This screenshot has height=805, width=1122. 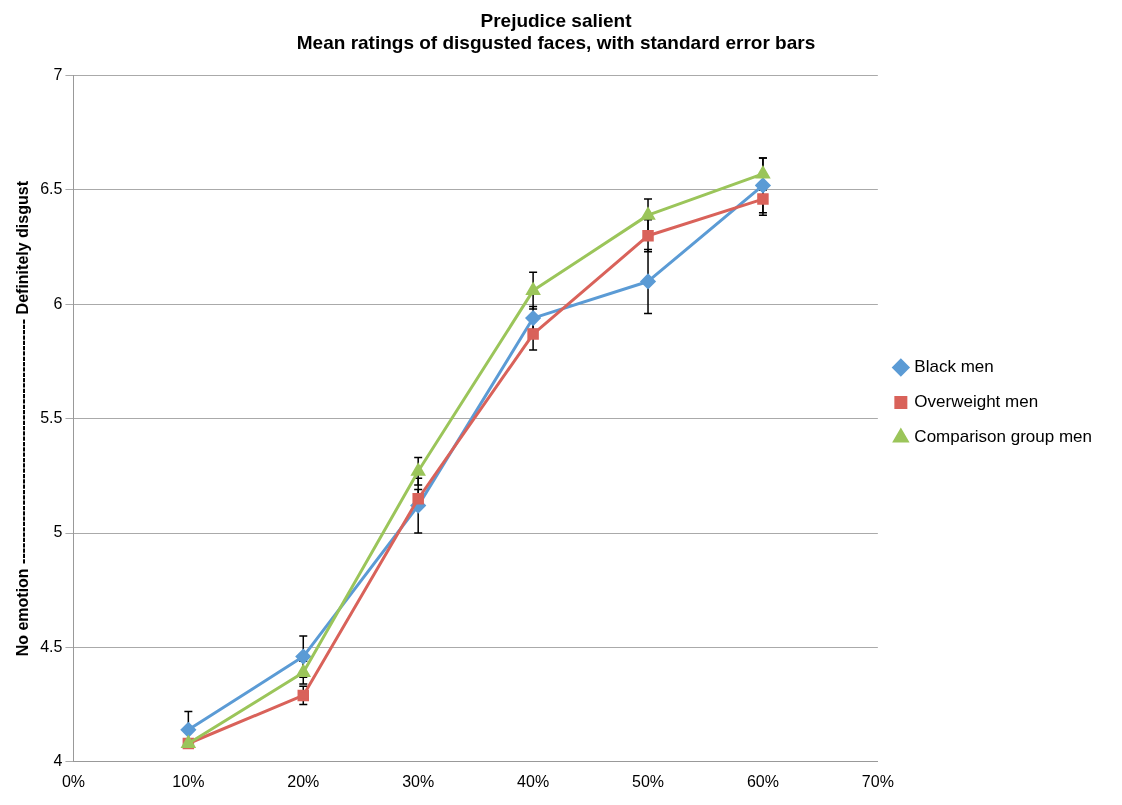 I want to click on legend-label: Overweight men, so click(x=976, y=402).